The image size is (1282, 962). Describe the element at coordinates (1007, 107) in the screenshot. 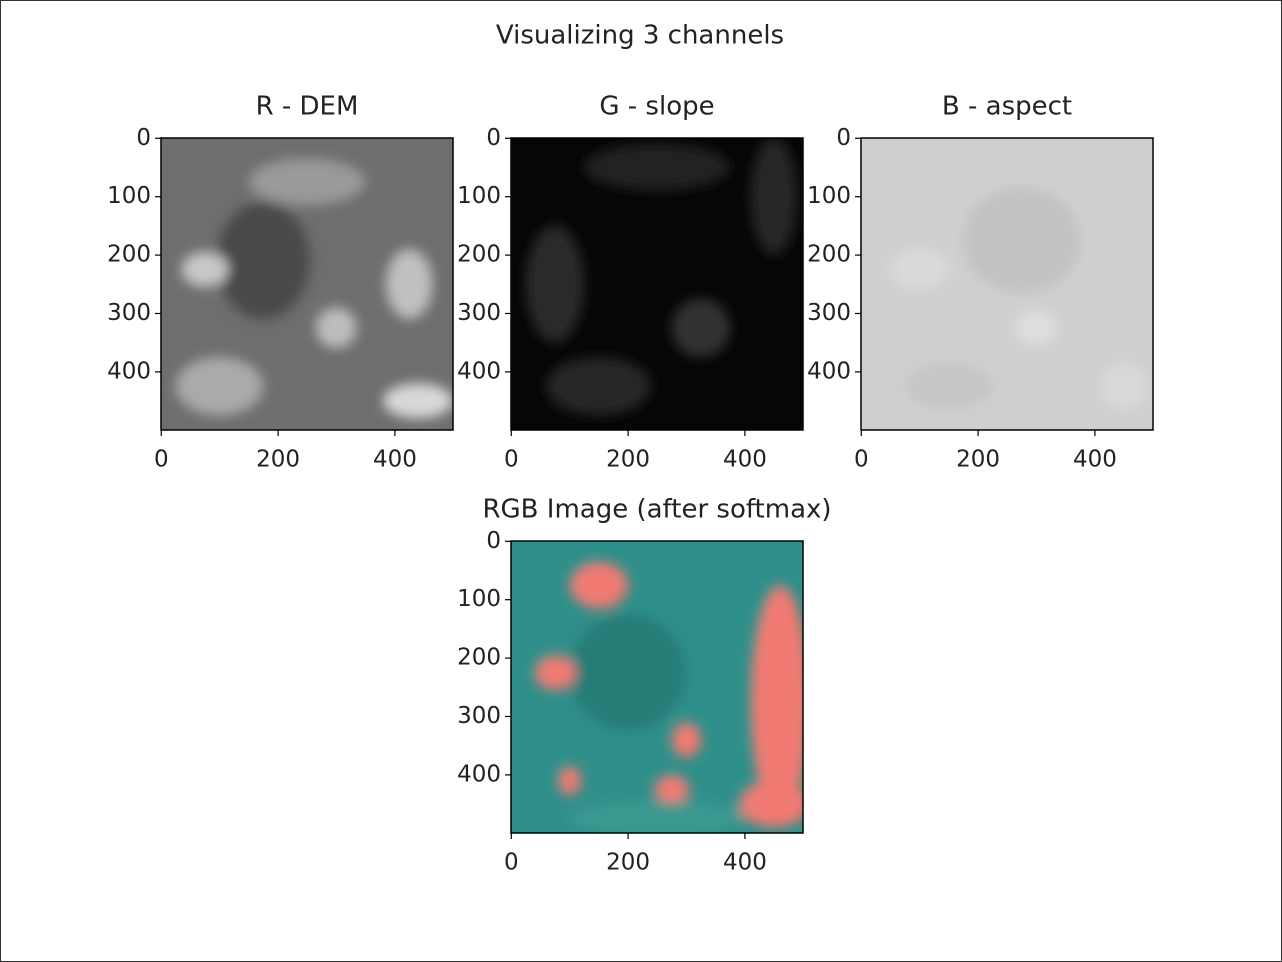

I see `axes-title: B - aspect` at that location.